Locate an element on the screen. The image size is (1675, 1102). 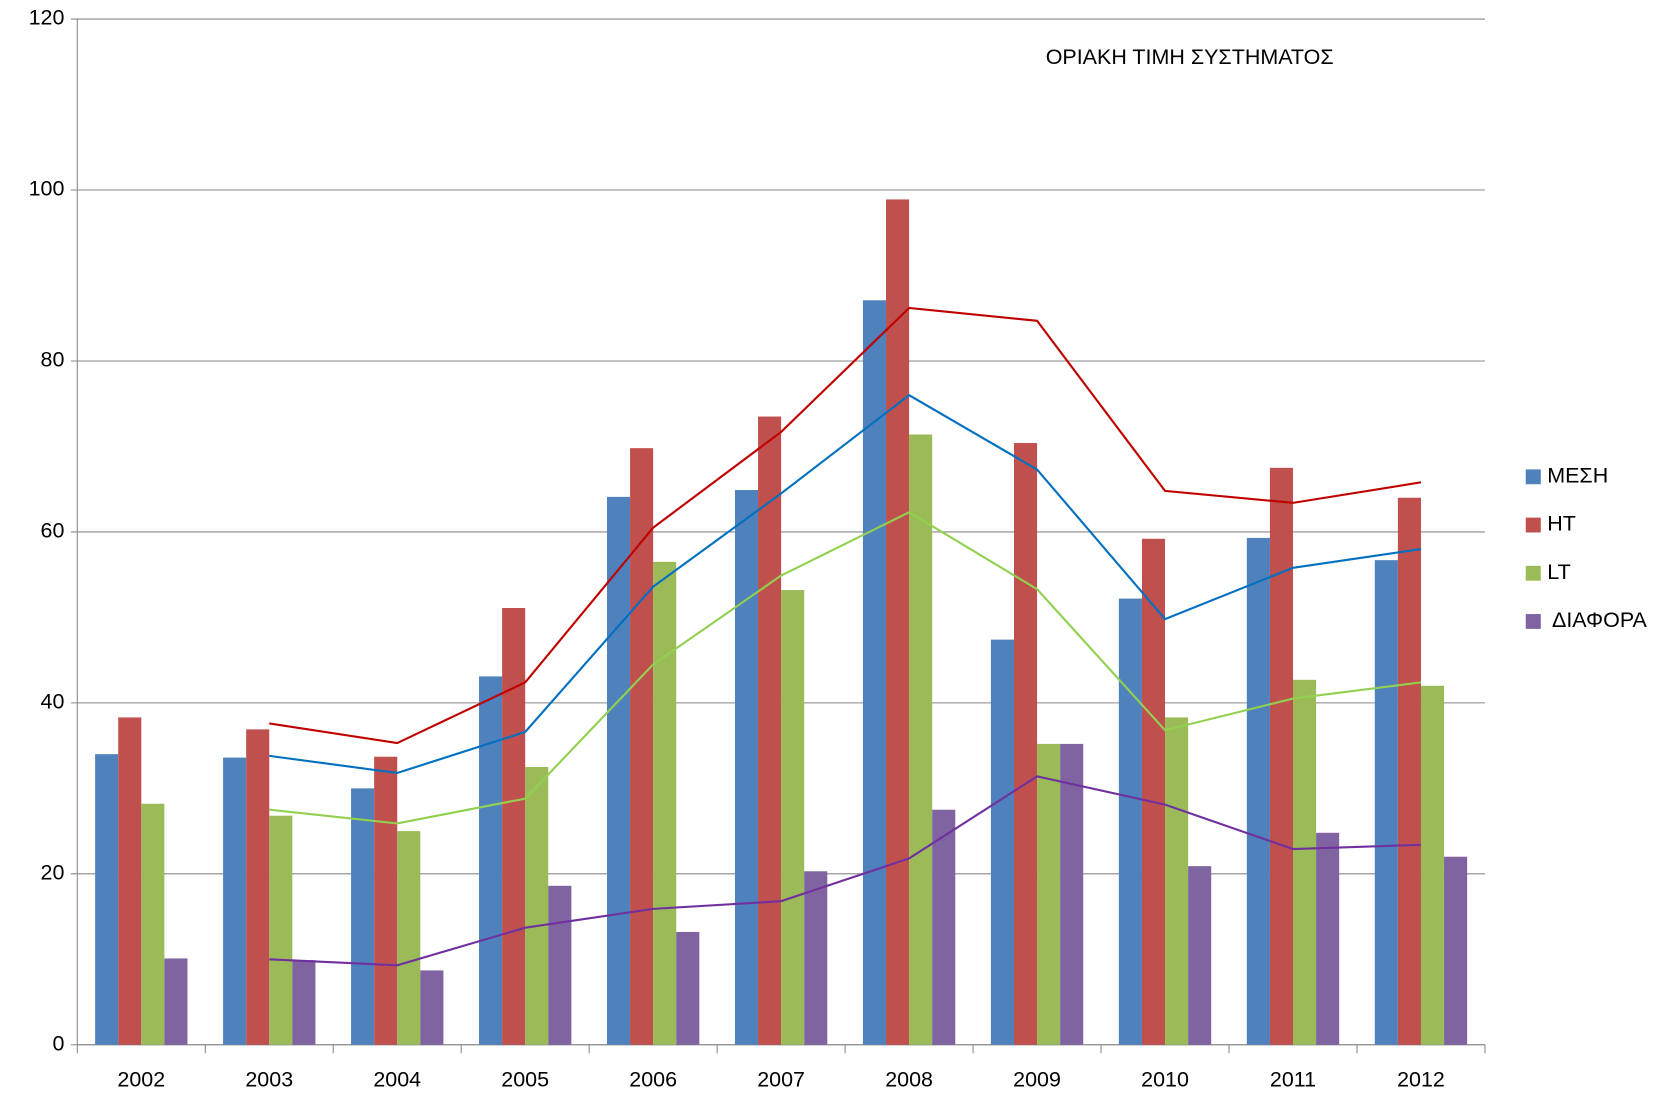
x-tick-label: 2003 is located at coordinates (269, 1080).